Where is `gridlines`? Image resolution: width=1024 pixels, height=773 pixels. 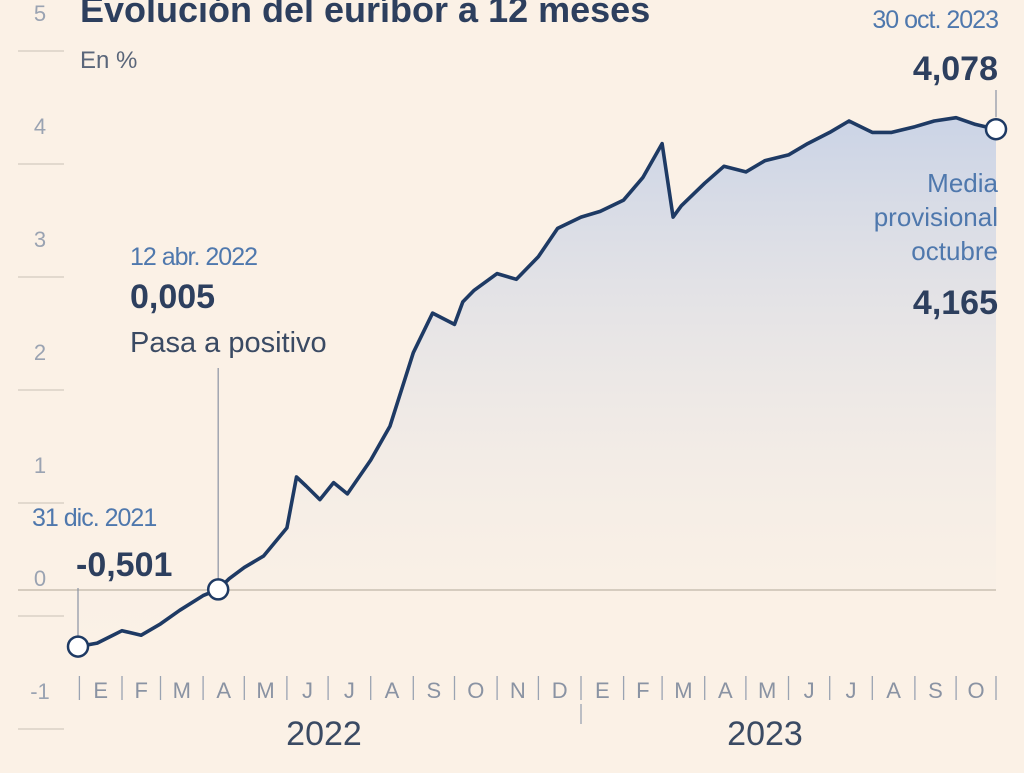
gridlines is located at coordinates (41, 390).